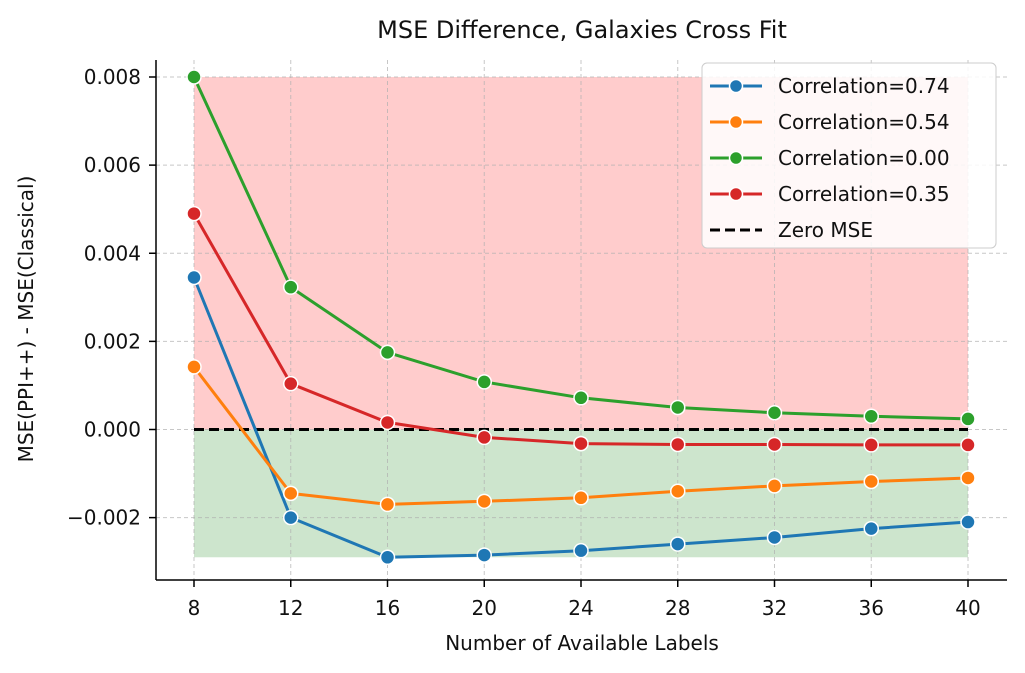  What do you see at coordinates (864, 122) in the screenshot?
I see `legend-label: Correlation=0.54` at bounding box center [864, 122].